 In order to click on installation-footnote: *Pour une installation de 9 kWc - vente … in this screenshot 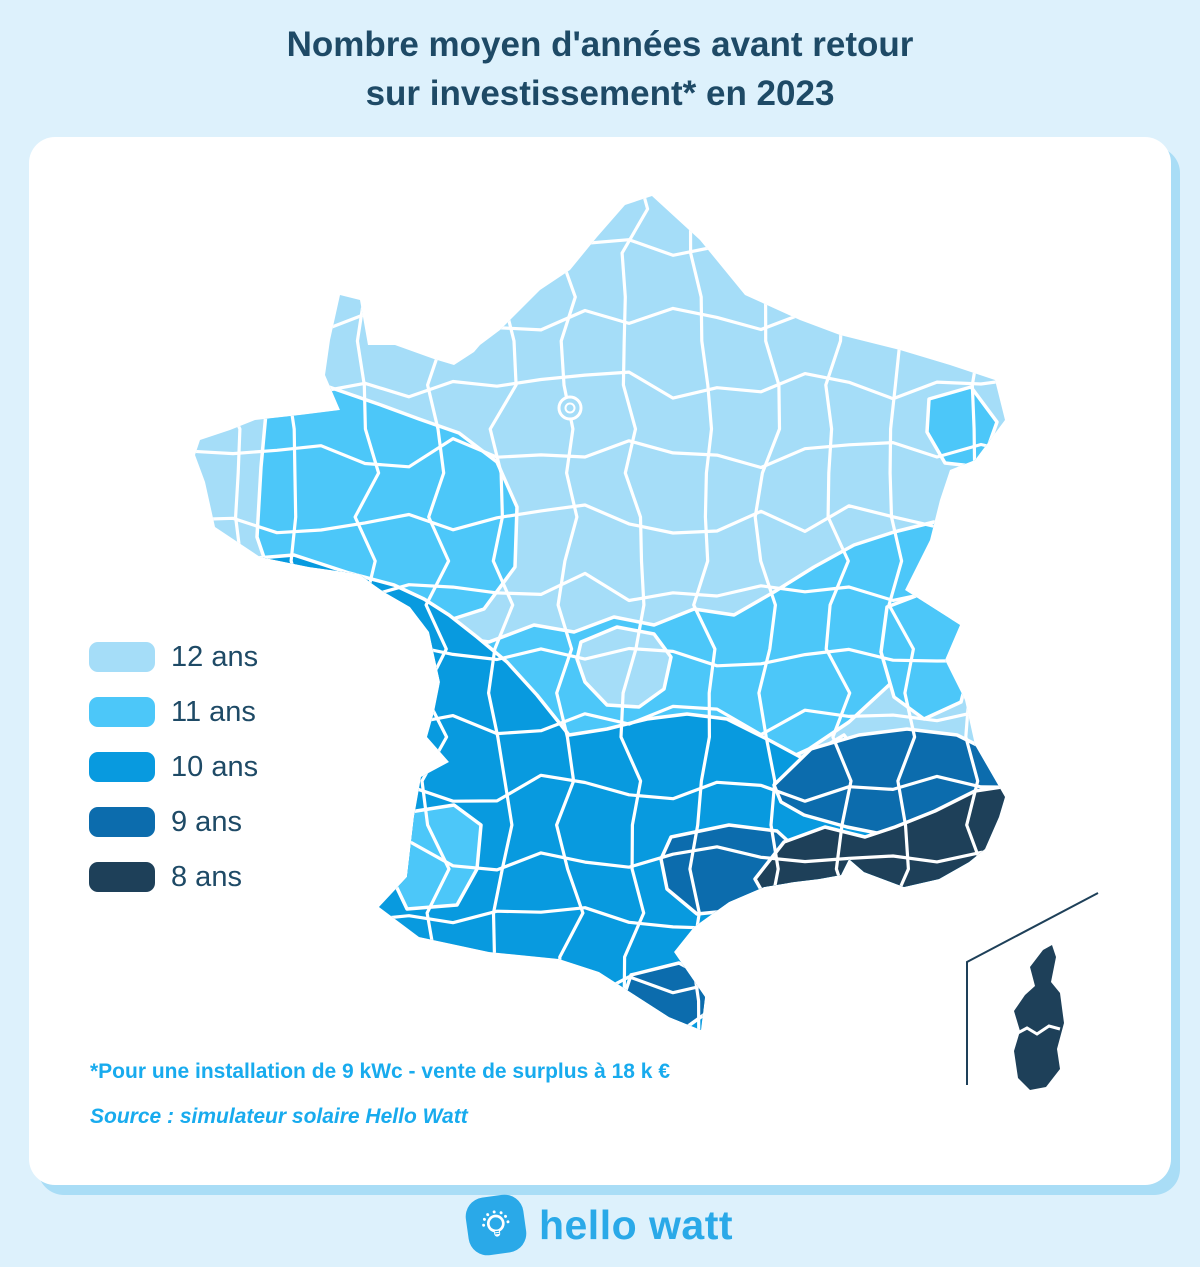, I will do `click(380, 1071)`.